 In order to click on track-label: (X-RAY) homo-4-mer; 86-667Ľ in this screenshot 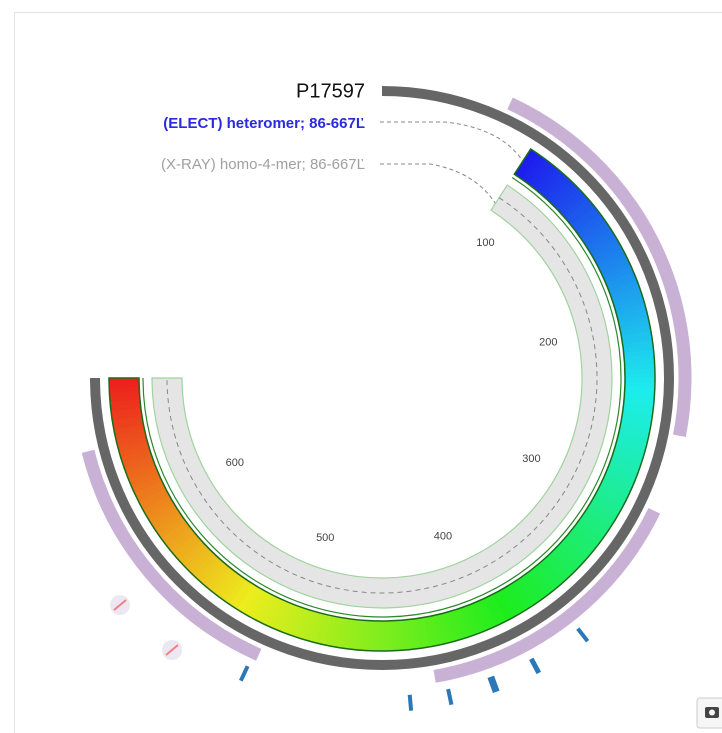, I will do `click(263, 164)`.